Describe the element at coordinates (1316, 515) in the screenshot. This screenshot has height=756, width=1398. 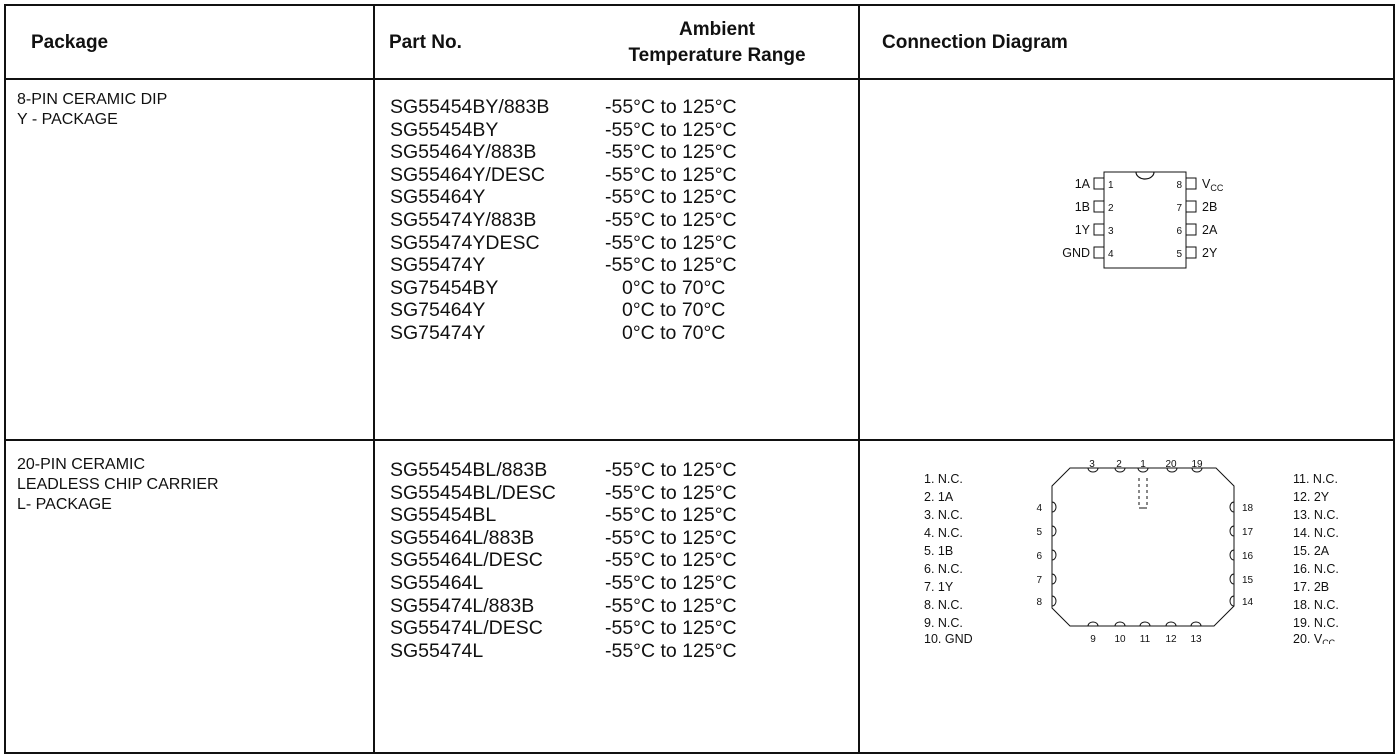
I see `pin-list-item: 13. N.C.` at that location.